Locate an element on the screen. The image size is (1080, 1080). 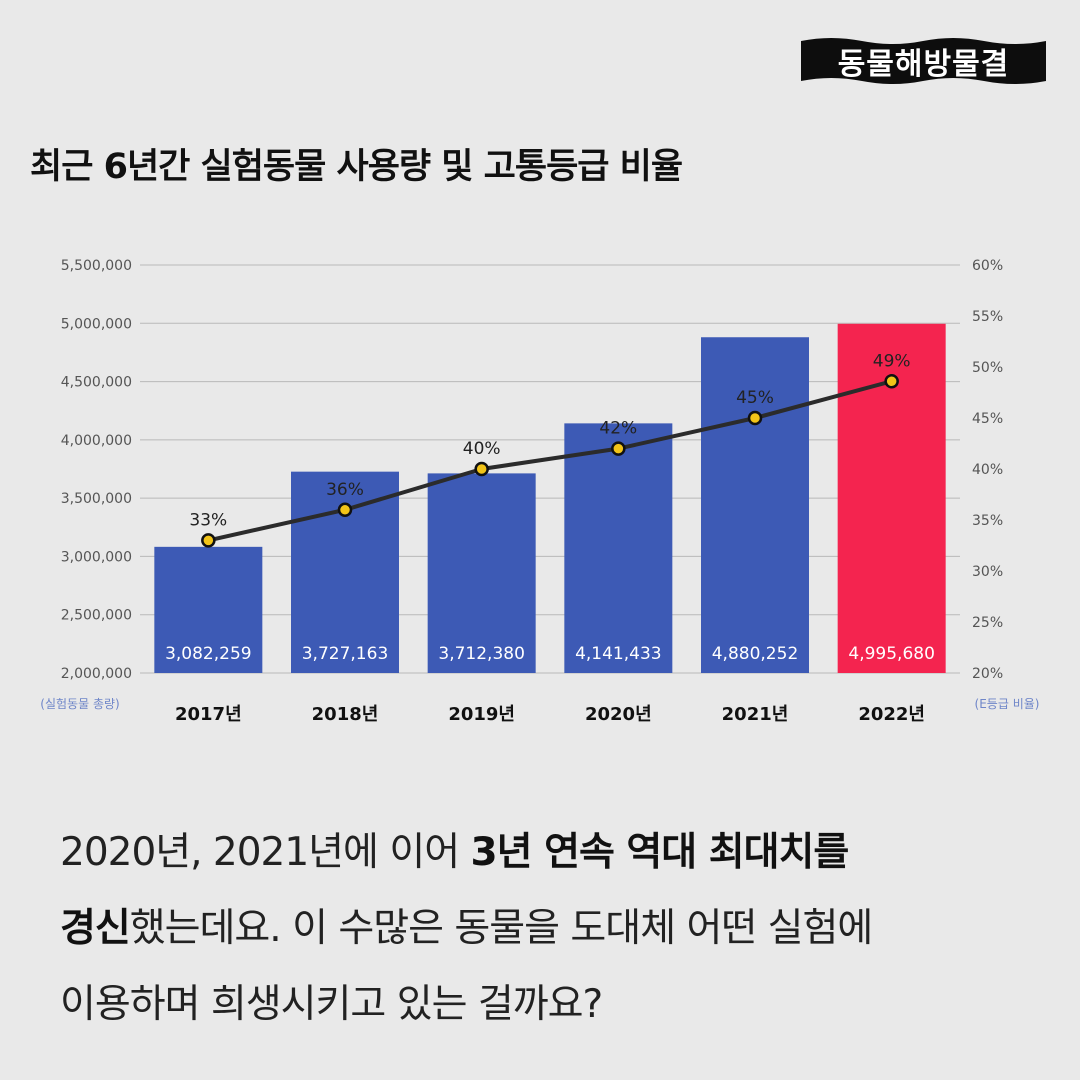
x-axis-category-label: 2020년 is located at coordinates (618, 714).